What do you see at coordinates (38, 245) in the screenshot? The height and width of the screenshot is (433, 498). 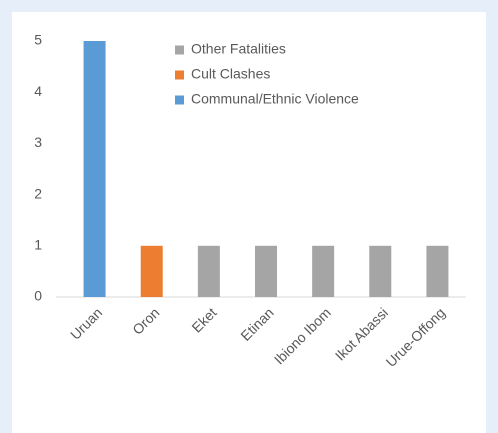 I see `y-tick-label: 1` at bounding box center [38, 245].